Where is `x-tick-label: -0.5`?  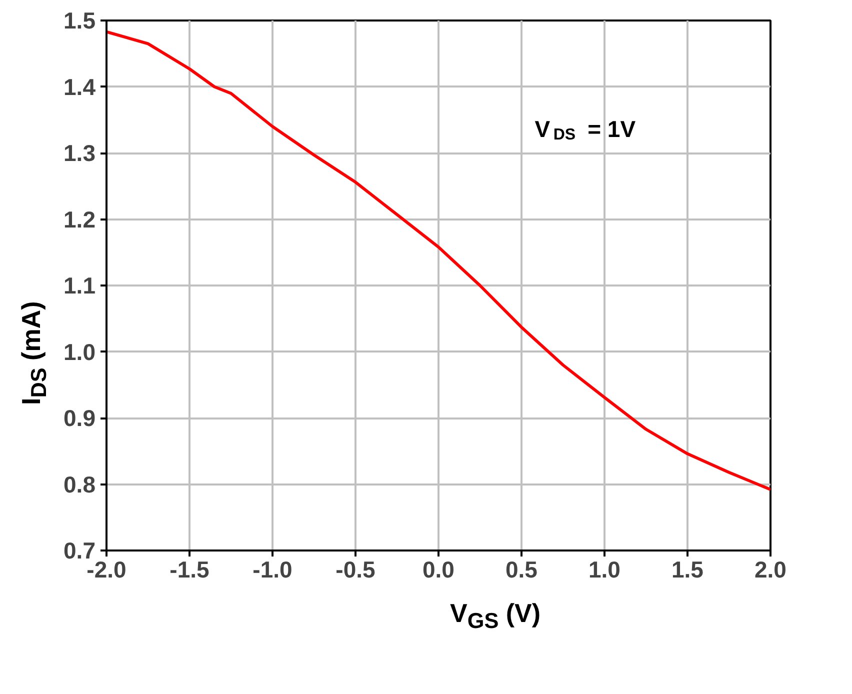
x-tick-label: -0.5 is located at coordinates (356, 569).